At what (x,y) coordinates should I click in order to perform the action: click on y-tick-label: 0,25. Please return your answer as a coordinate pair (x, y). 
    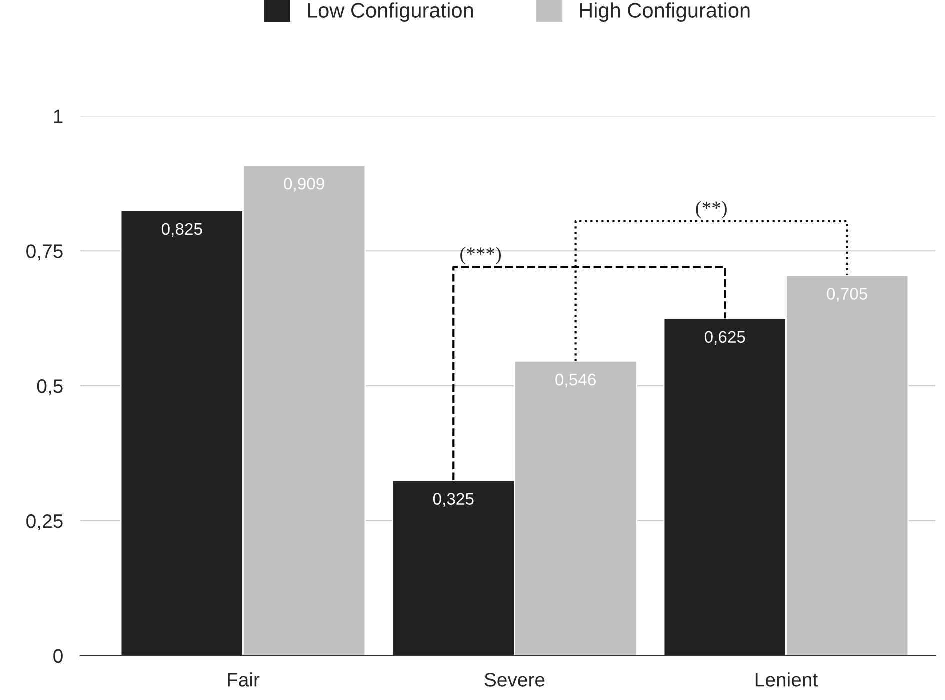
    Looking at the image, I should click on (44, 522).